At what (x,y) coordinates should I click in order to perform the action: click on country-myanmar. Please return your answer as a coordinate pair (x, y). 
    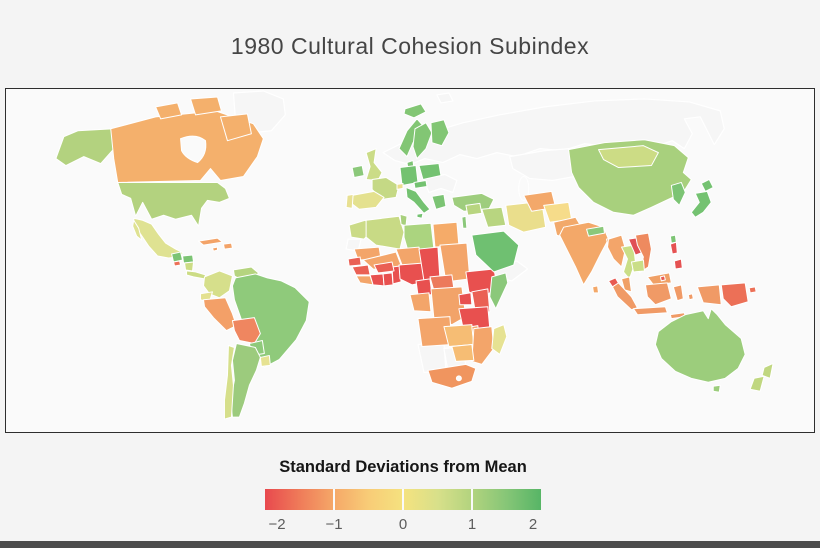
    Looking at the image, I should click on (616, 251).